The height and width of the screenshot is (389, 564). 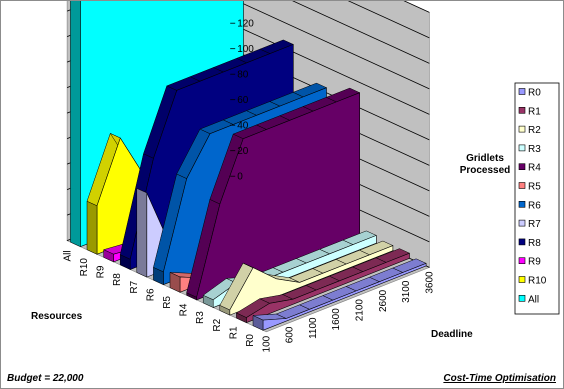 What do you see at coordinates (534, 224) in the screenshot?
I see `legend-label: R7` at bounding box center [534, 224].